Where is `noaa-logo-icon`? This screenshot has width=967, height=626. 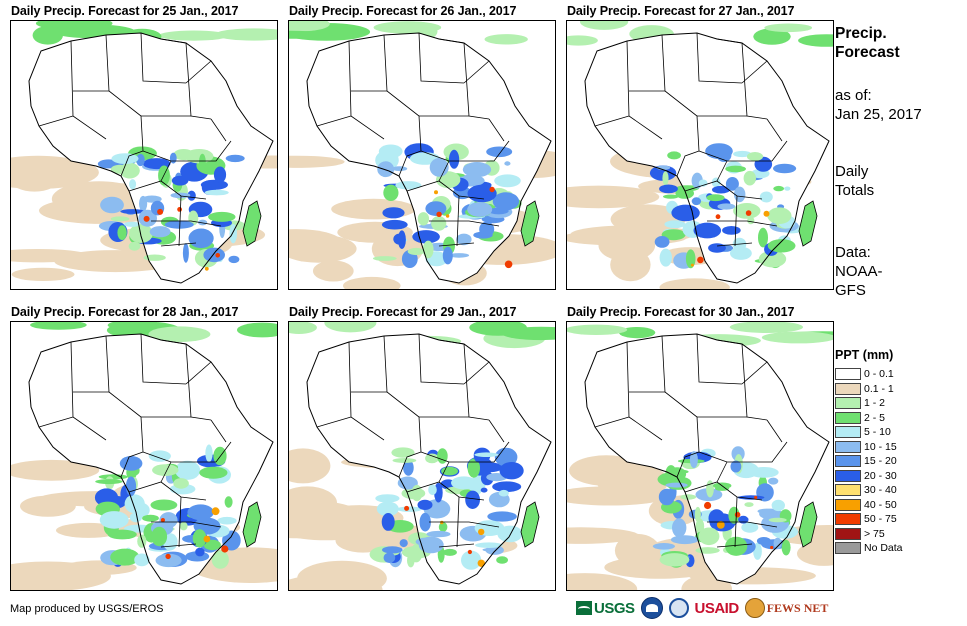 noaa-logo-icon is located at coordinates (651, 608).